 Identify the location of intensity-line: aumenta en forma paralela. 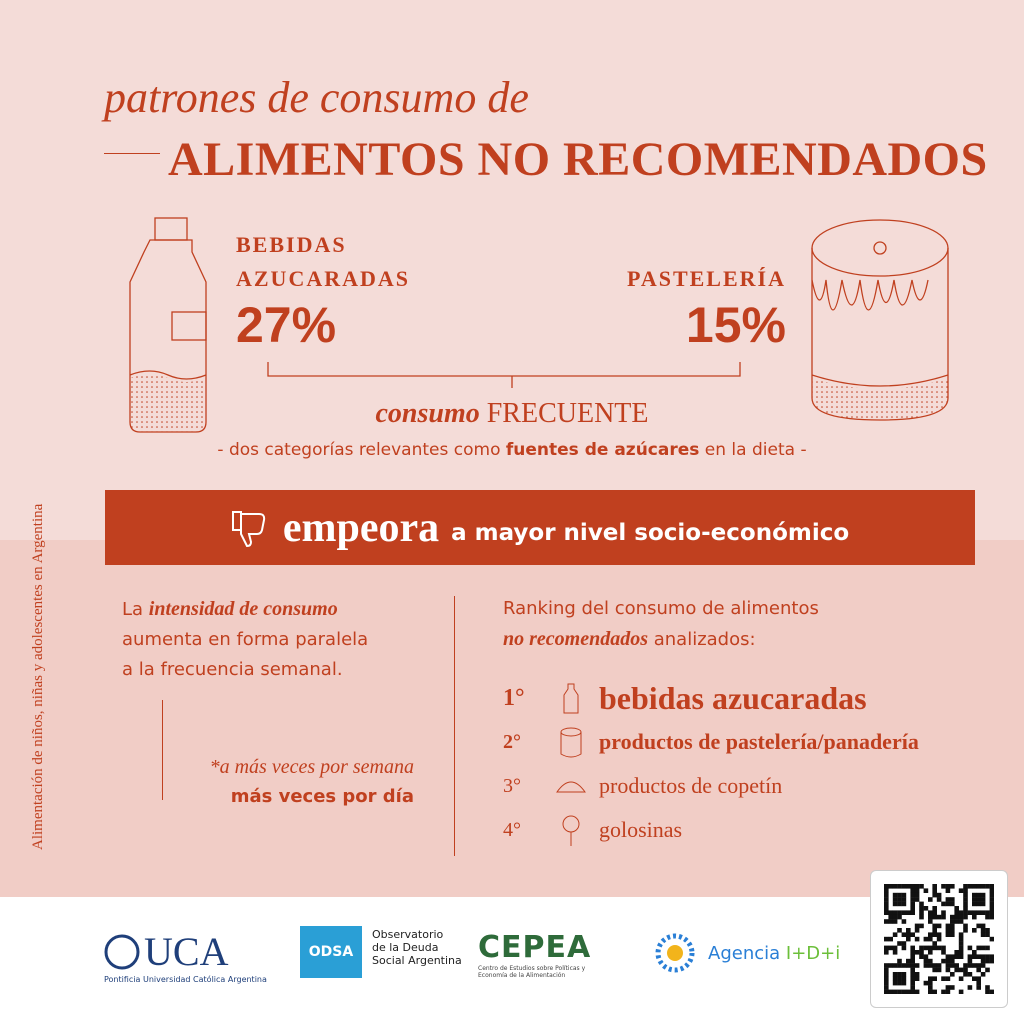
(245, 639).